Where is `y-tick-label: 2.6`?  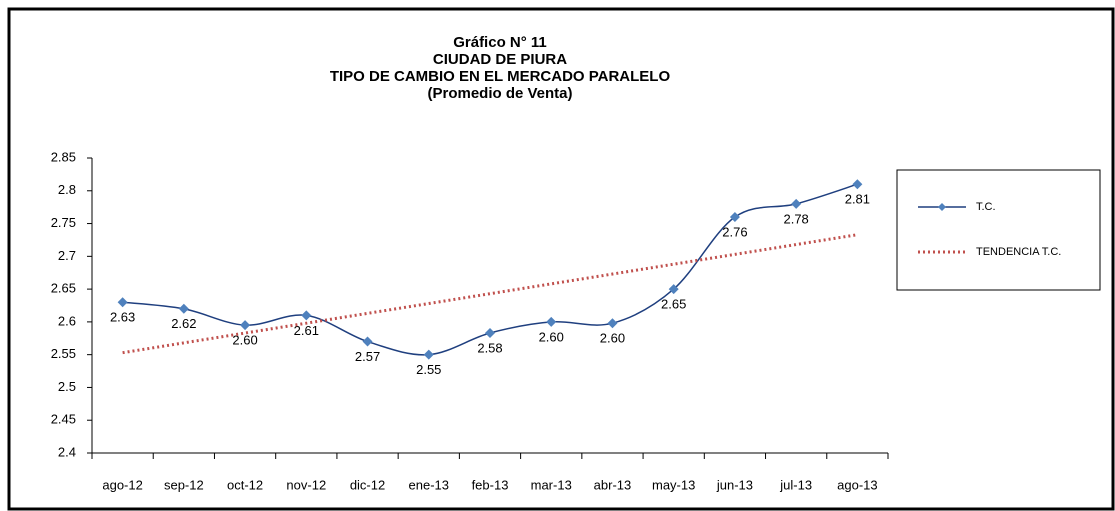
y-tick-label: 2.6 is located at coordinates (67, 320).